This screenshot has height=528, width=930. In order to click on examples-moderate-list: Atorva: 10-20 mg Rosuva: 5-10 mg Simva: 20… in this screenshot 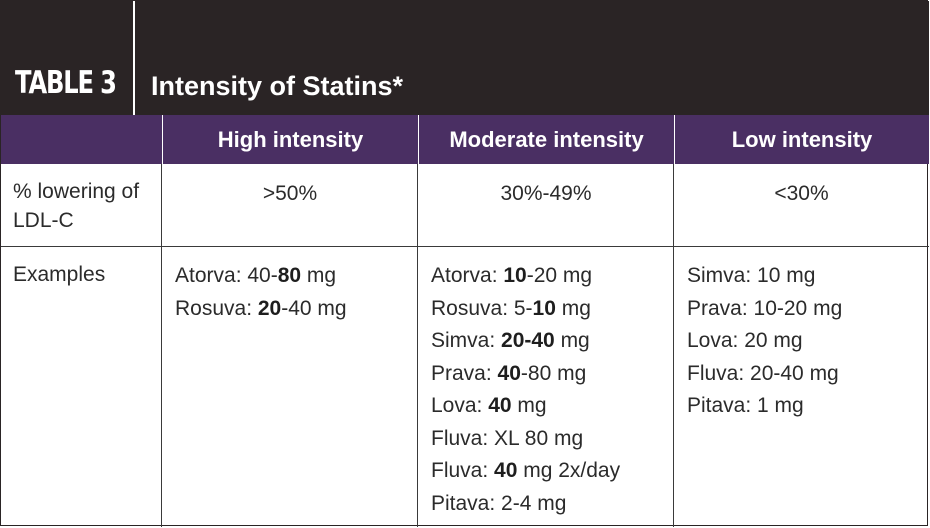, I will do `click(525, 390)`.